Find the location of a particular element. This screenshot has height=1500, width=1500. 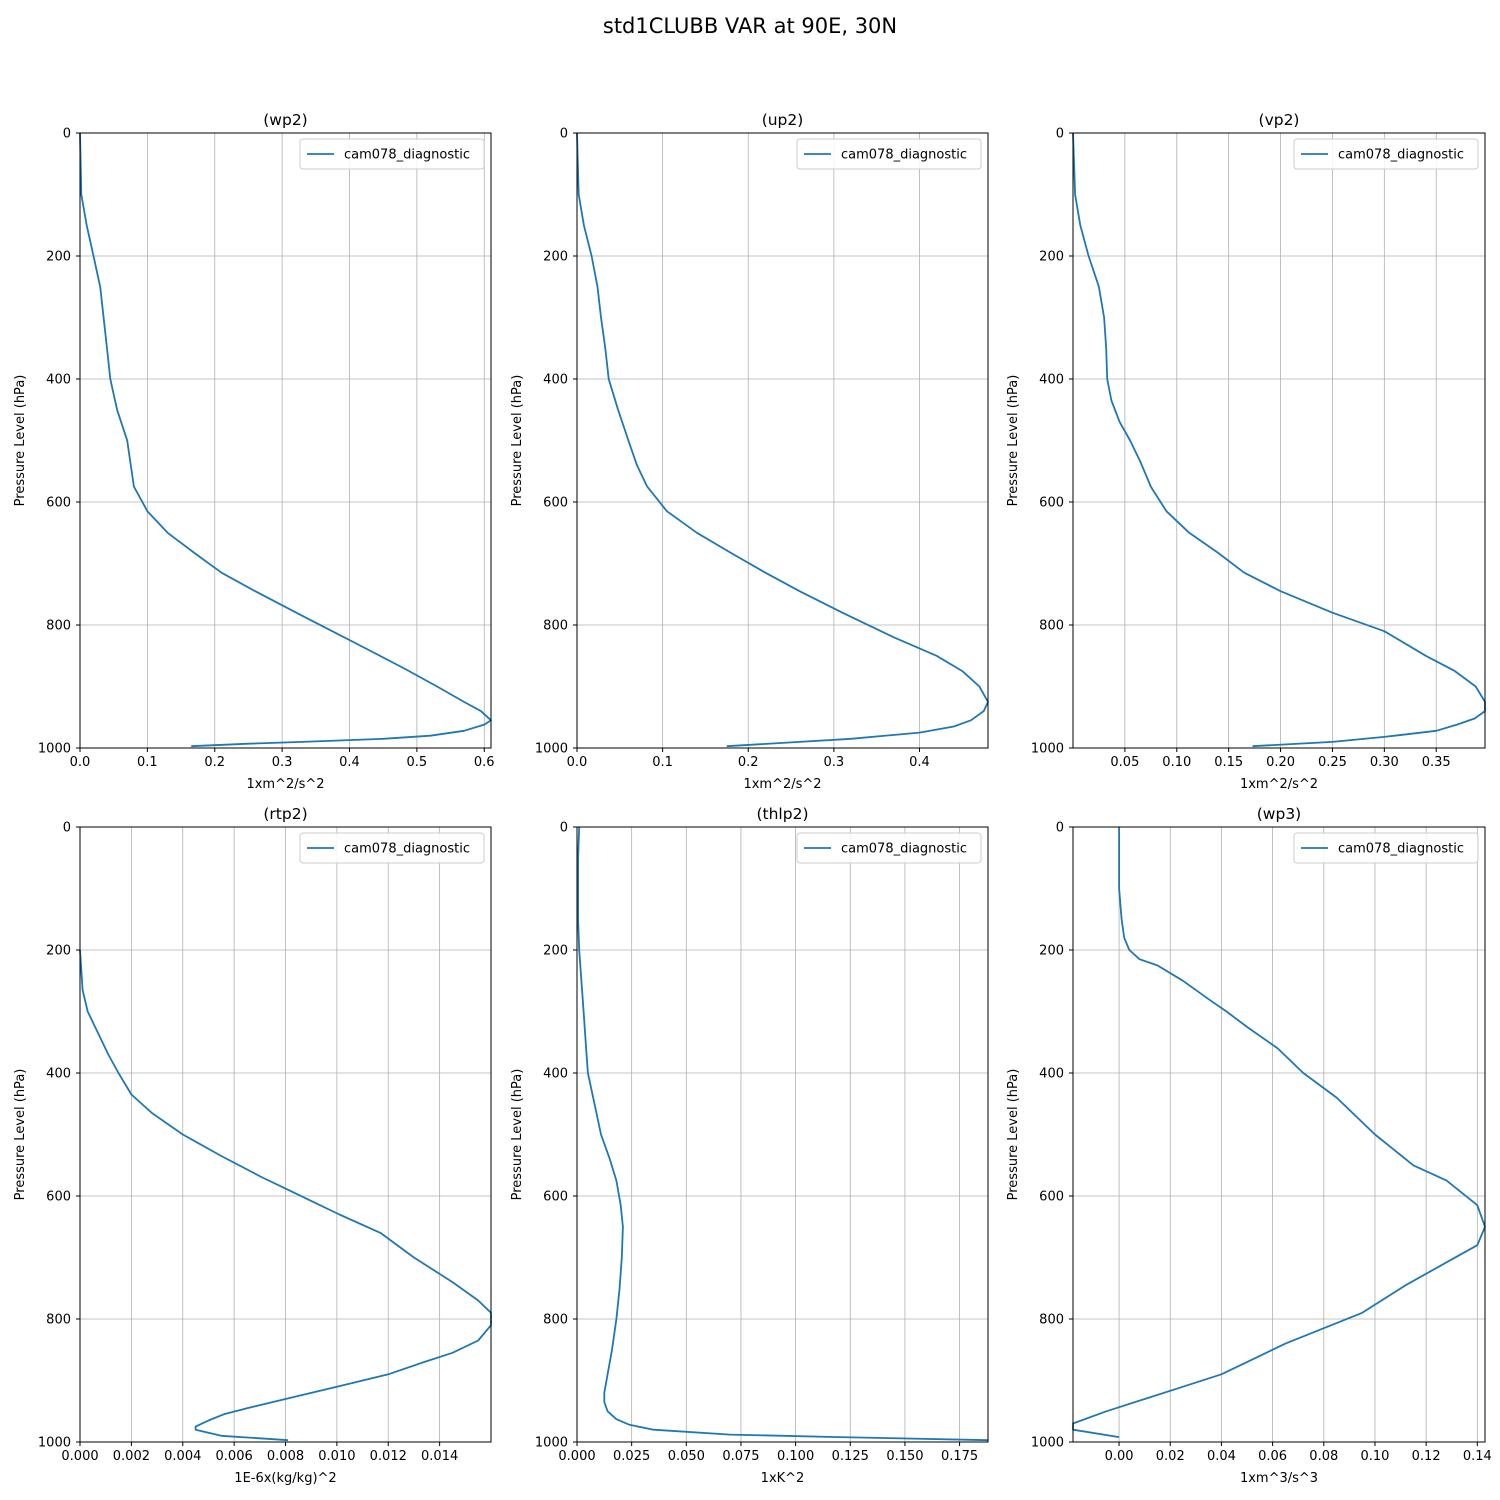

x-tick-label: 0.0 is located at coordinates (577, 762).